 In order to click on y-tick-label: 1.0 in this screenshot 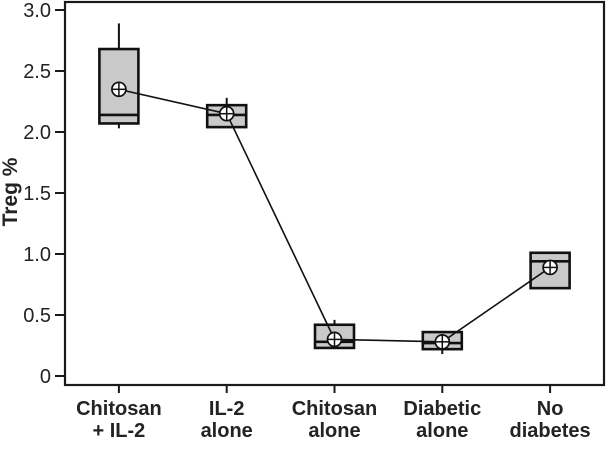, I will do `click(37, 255)`.